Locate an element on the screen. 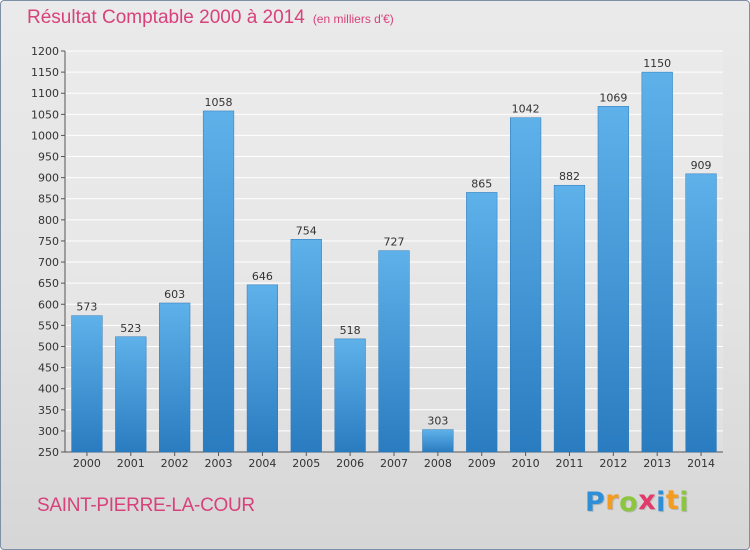 Image resolution: width=750 pixels, height=550 pixels. y-tick-label: 400 is located at coordinates (48, 389).